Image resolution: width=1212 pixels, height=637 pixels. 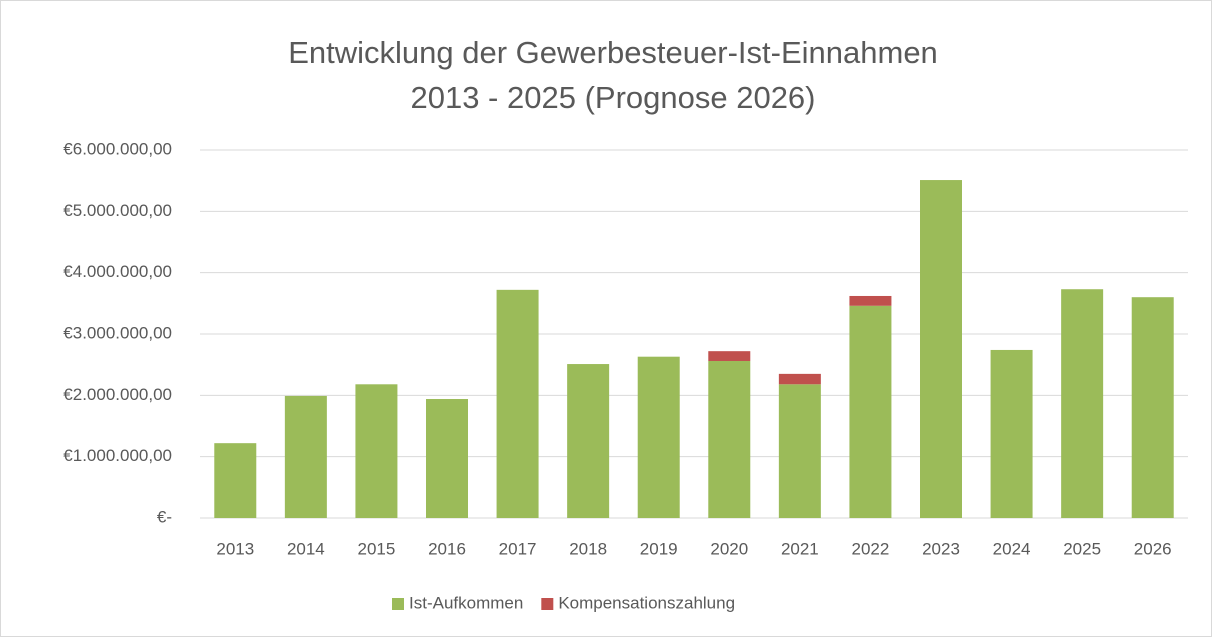 What do you see at coordinates (800, 548) in the screenshot?
I see `x-tick-label: 2021` at bounding box center [800, 548].